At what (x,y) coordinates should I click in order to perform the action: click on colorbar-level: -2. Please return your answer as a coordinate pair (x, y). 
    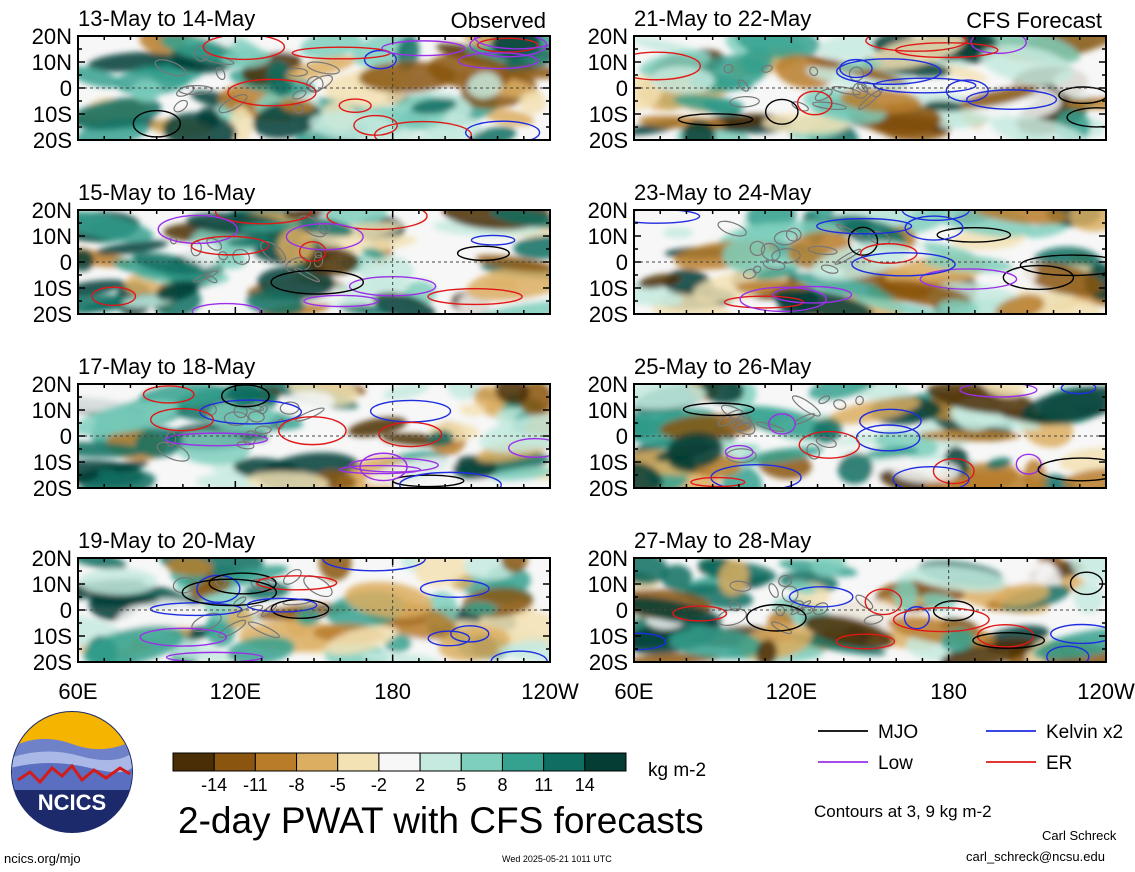
    Looking at the image, I should click on (379, 785).